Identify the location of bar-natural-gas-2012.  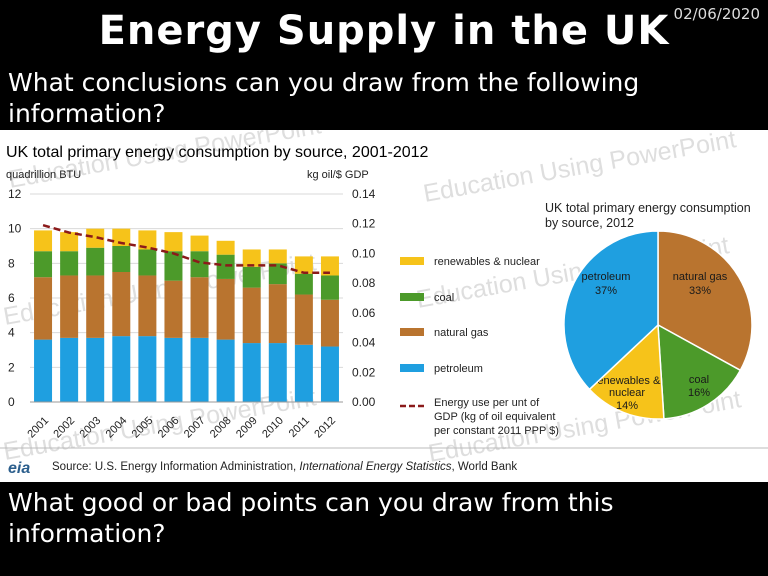
(329, 323).